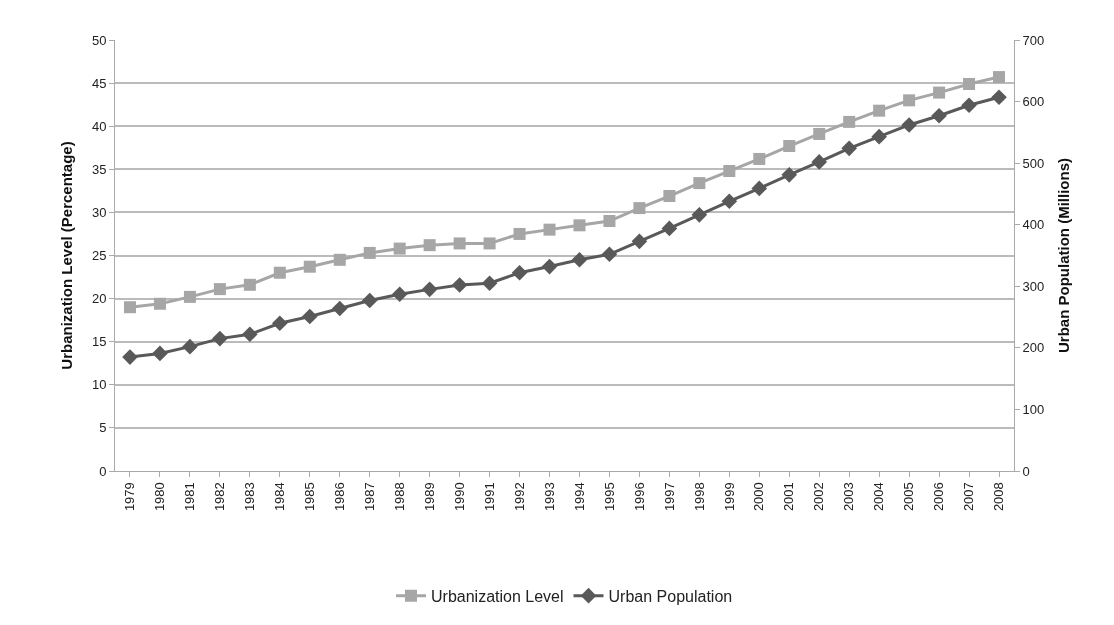  Describe the element at coordinates (99, 126) in the screenshot. I see `y-tick-label: 40` at that location.